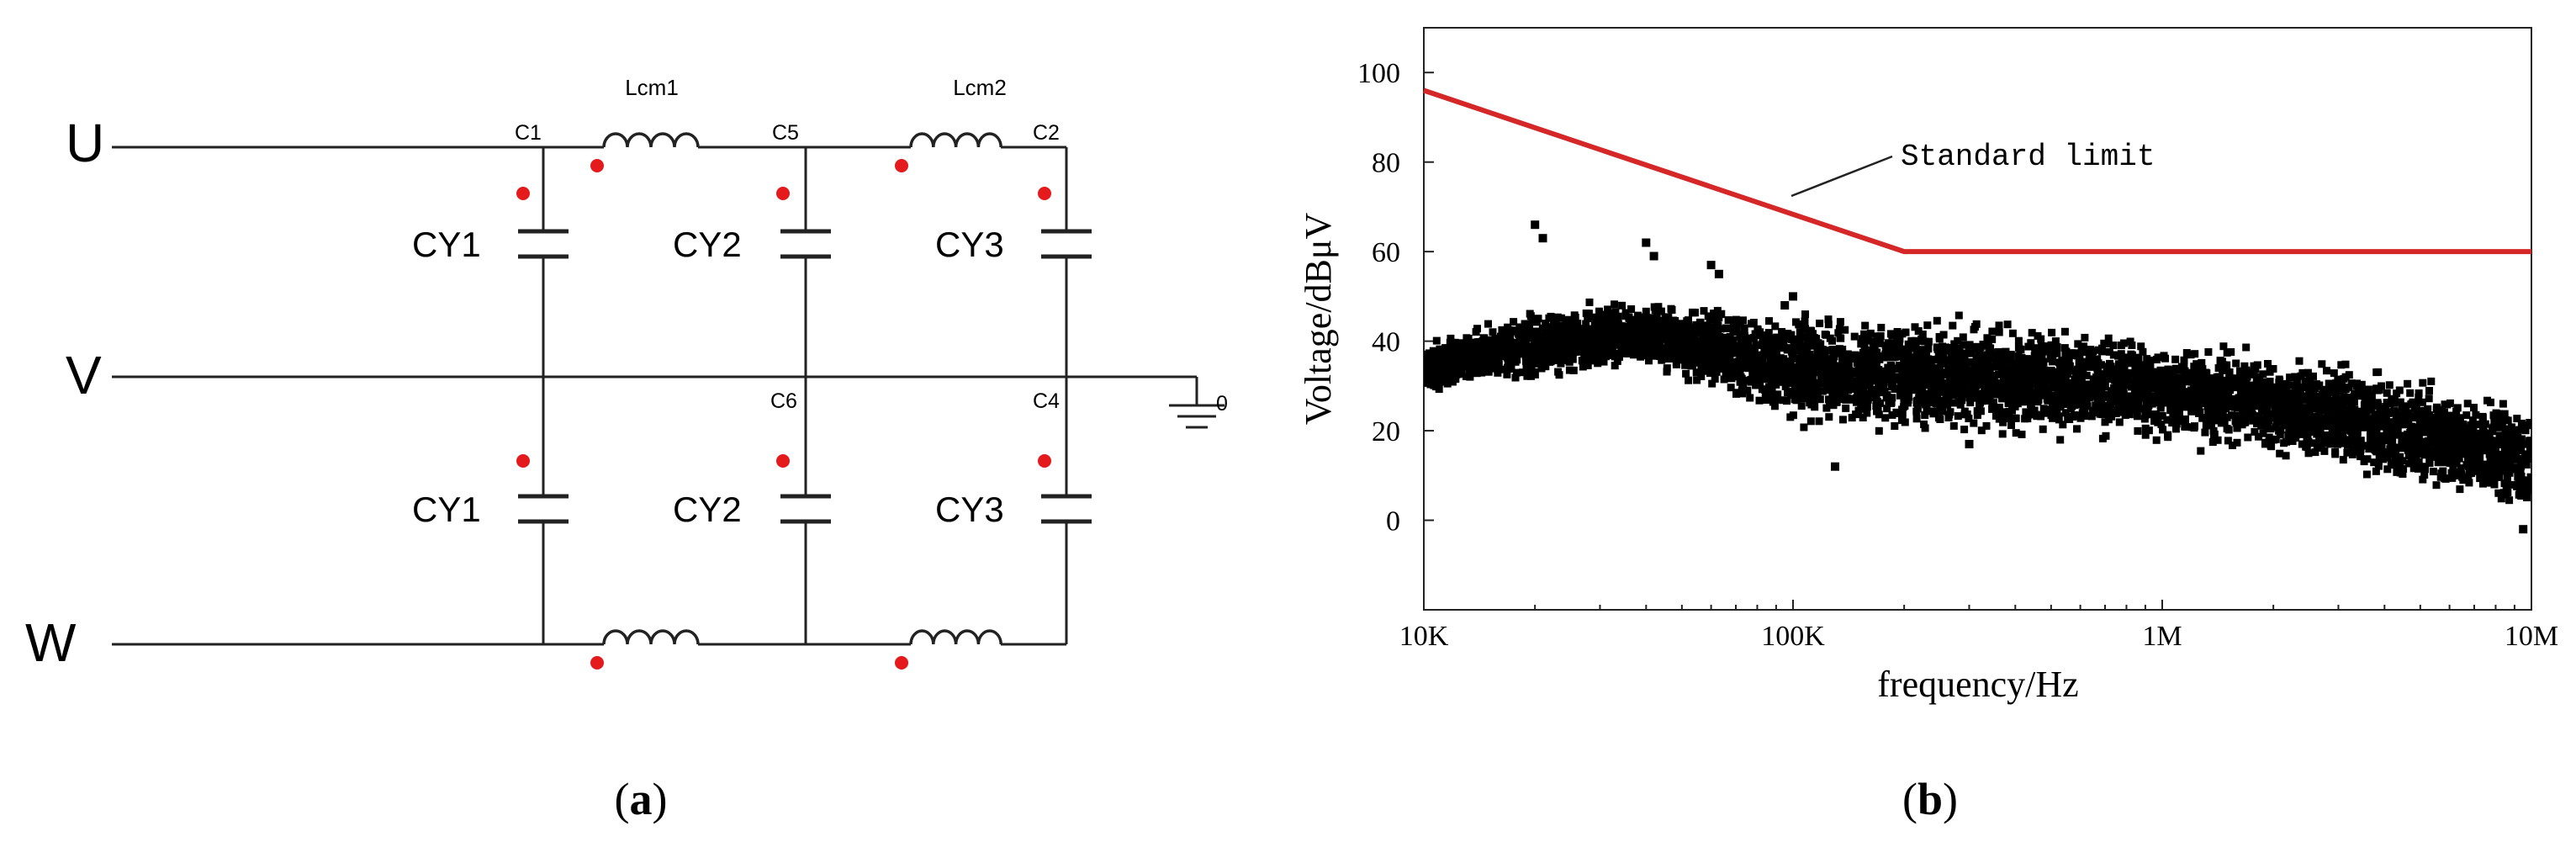 This screenshot has height=847, width=2576. I want to click on node-label-c6: C6, so click(783, 401).